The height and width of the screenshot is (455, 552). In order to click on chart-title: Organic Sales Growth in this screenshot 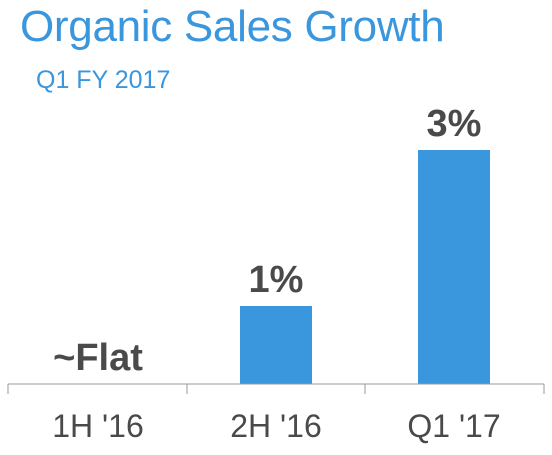, I will do `click(232, 26)`.